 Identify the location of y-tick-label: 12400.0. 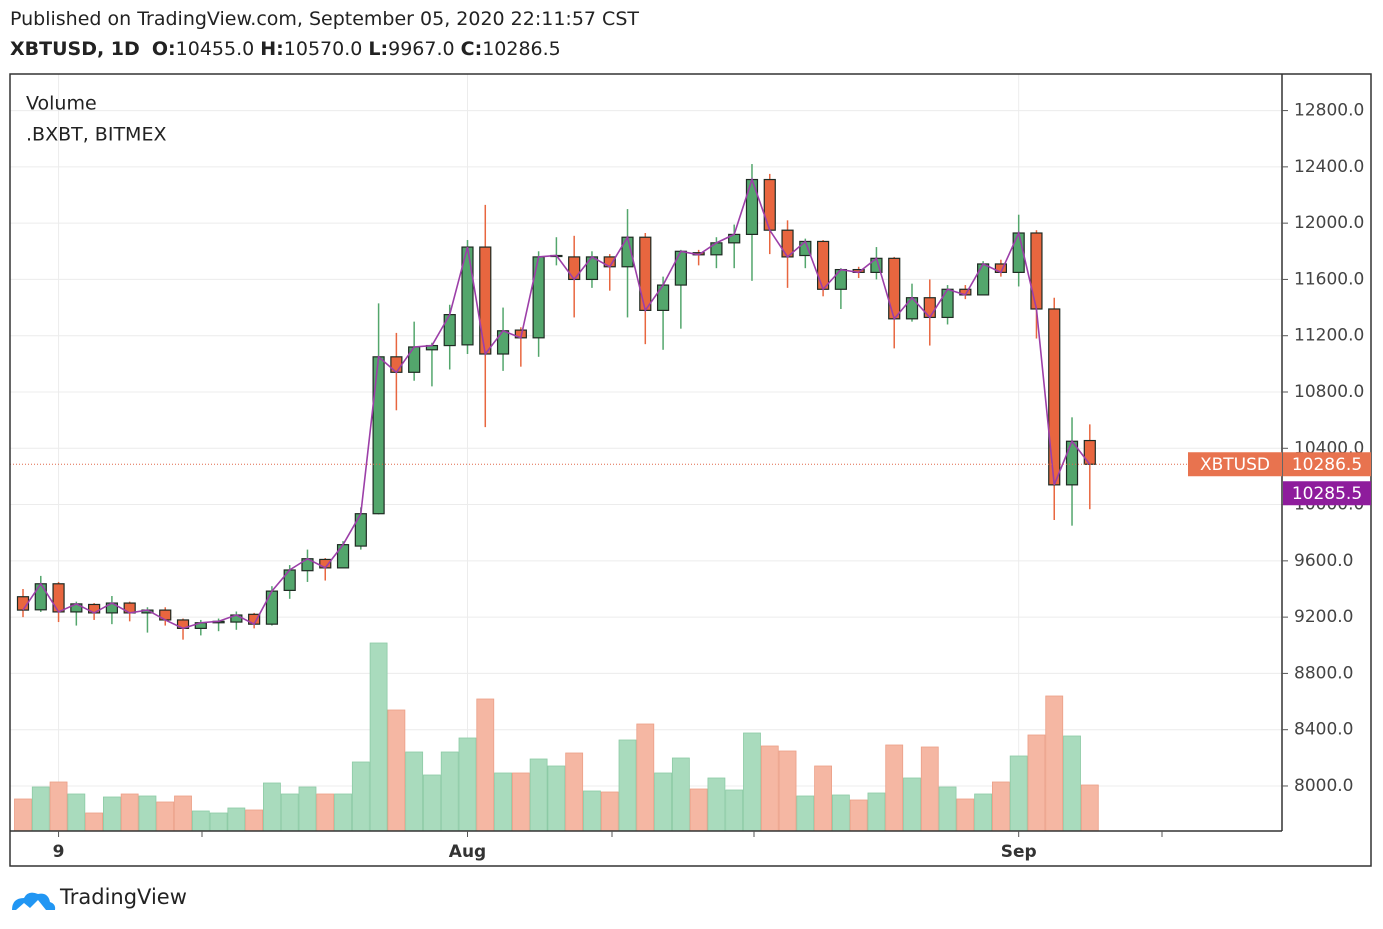
(1329, 167).